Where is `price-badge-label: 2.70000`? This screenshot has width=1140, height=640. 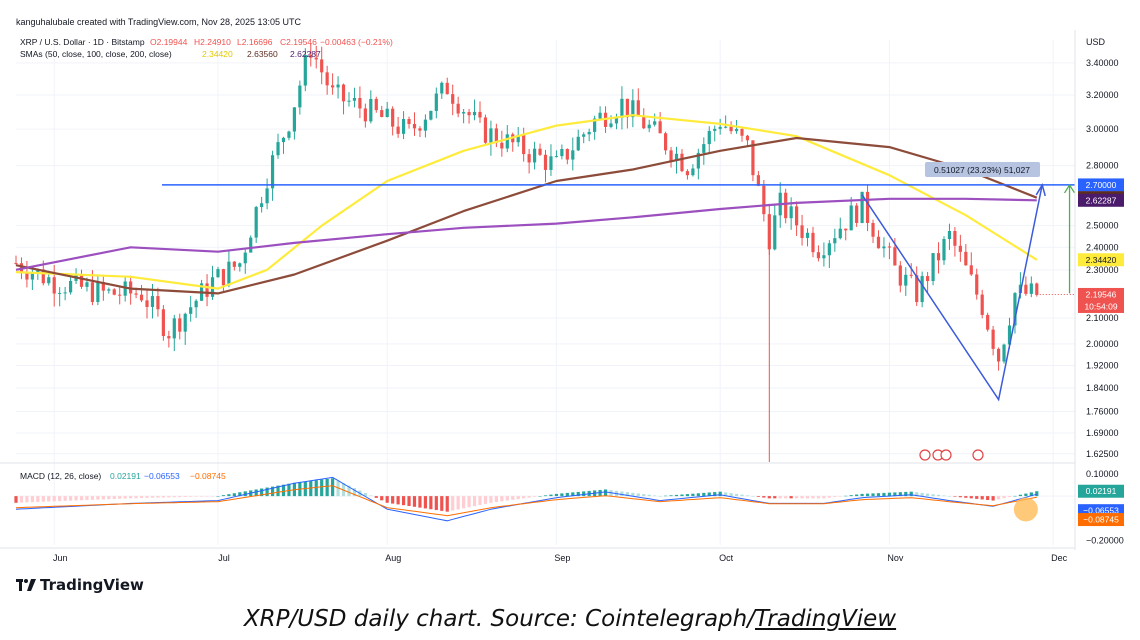 price-badge-label: 2.70000 is located at coordinates (1101, 185).